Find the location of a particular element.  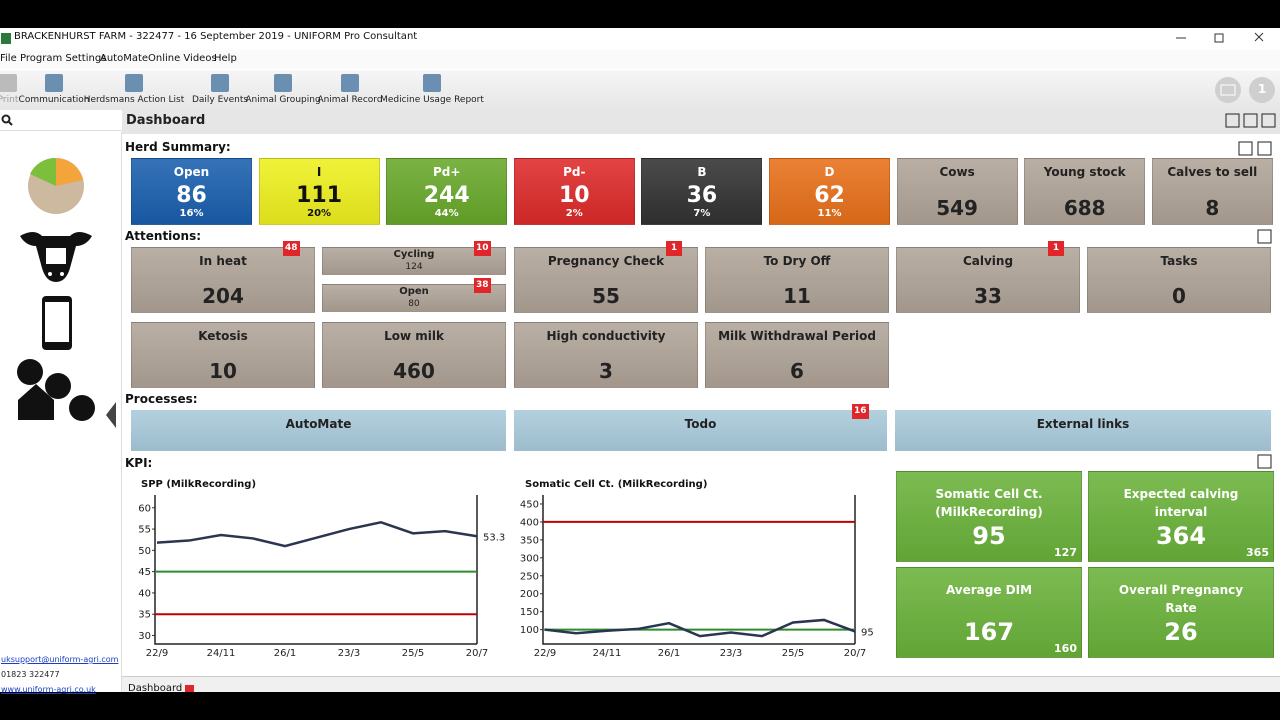

toolbar-button: Daily Events is located at coordinates (220, 100).